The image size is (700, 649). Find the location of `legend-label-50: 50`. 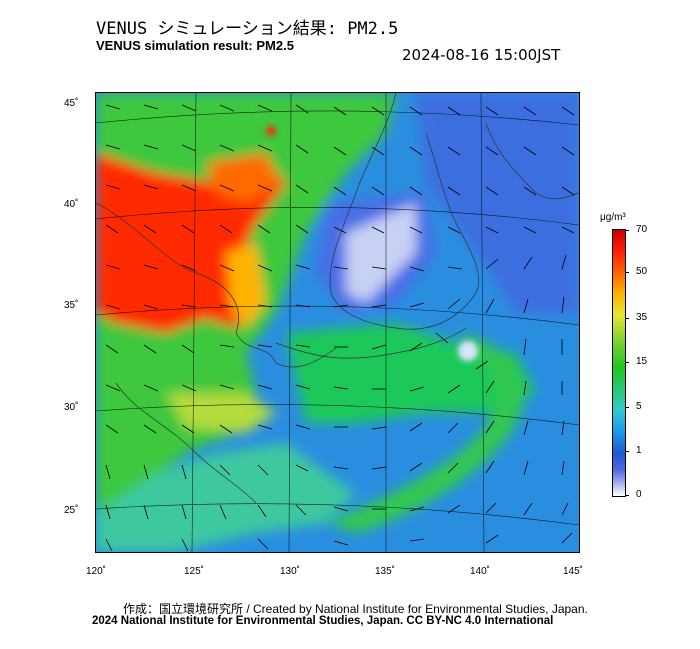

legend-label-50: 50 is located at coordinates (642, 271).